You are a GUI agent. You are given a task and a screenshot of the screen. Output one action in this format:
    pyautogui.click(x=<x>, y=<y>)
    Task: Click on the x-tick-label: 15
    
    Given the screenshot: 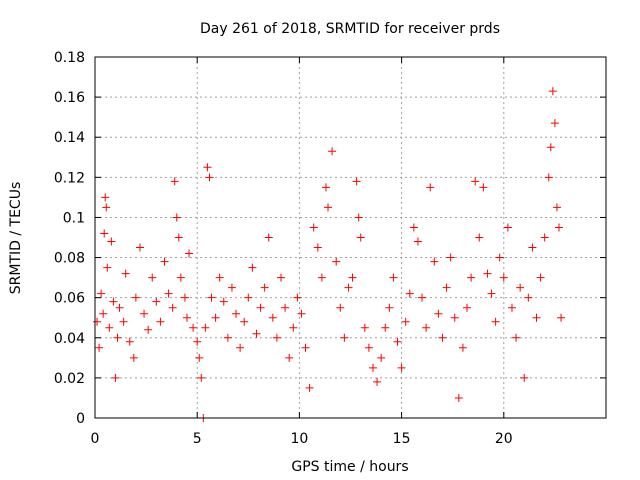 What is the action you would take?
    pyautogui.click(x=402, y=439)
    